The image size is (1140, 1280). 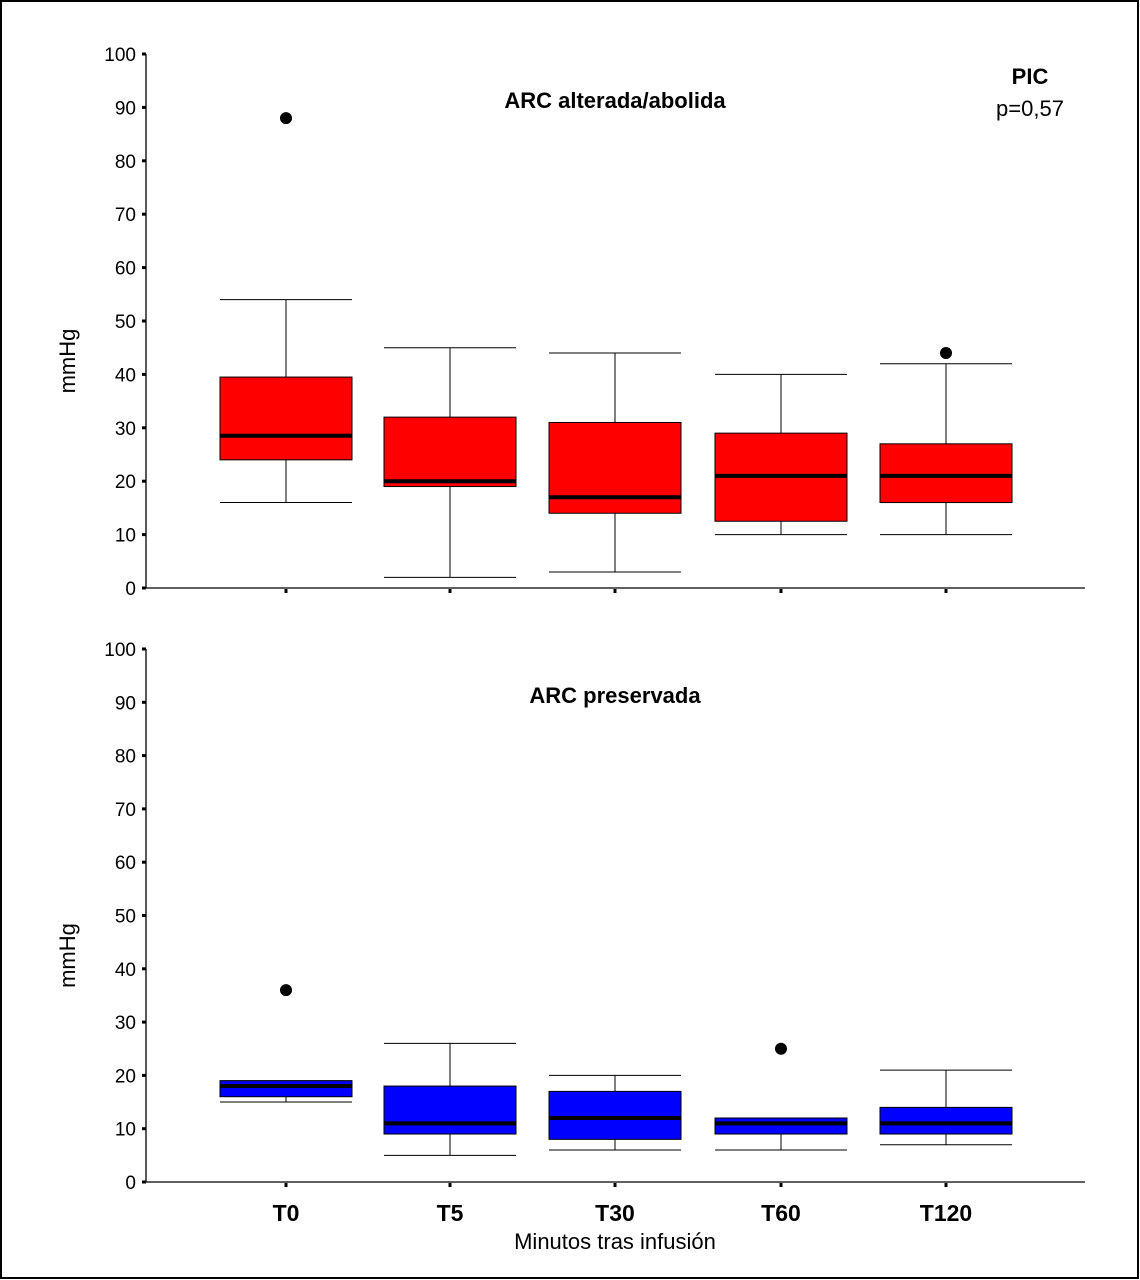 I want to click on x-tick-label: T5, so click(x=450, y=1213).